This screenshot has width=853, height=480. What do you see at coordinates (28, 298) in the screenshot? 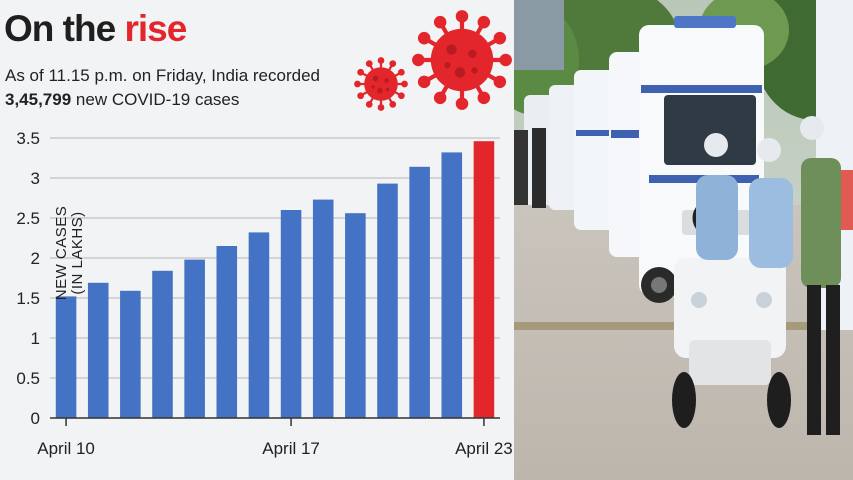
I see `y-tick-label: 1.5` at bounding box center [28, 298].